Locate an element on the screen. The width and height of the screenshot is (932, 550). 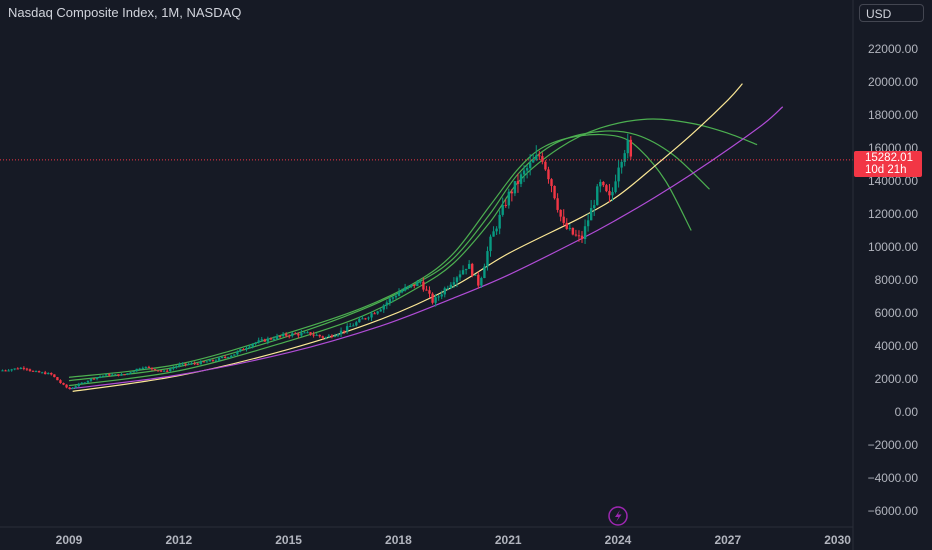
last-price-value: 15282.01 is located at coordinates (889, 158).